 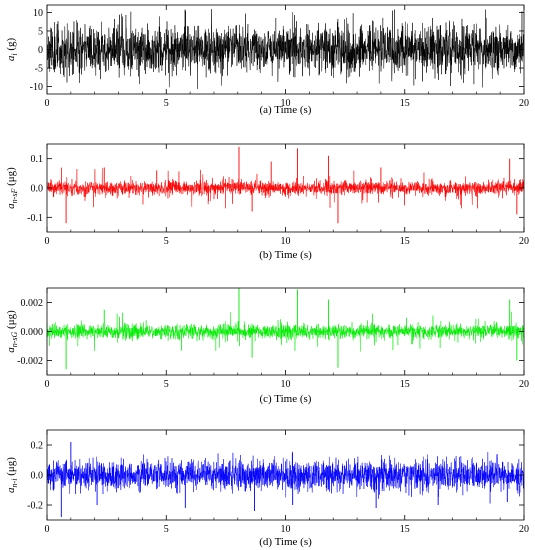 What do you see at coordinates (39, 69) in the screenshot?
I see `y-tick-label: -5` at bounding box center [39, 69].